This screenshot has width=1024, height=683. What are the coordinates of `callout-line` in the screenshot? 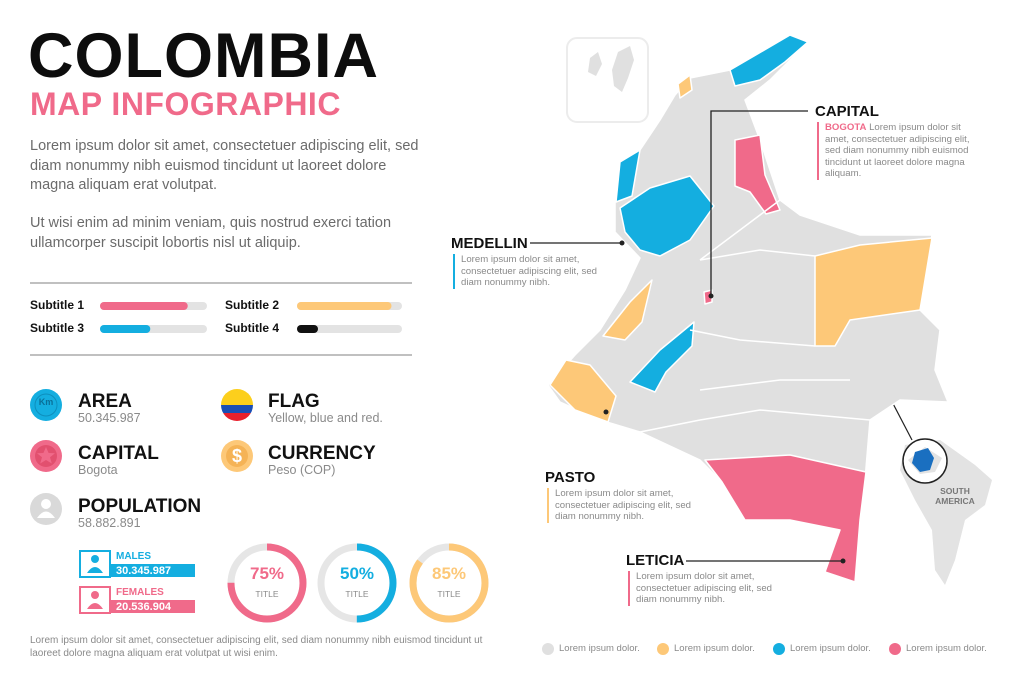 It's located at (759, 203).